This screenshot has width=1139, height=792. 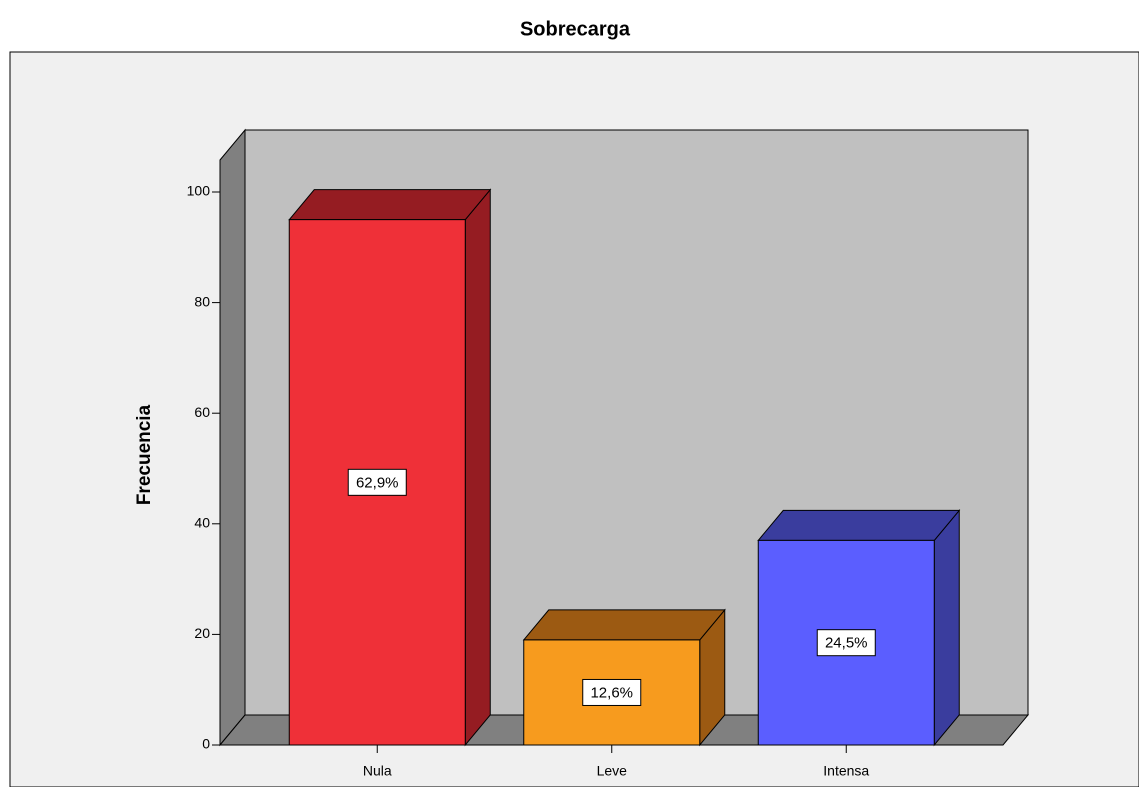 I want to click on y-tick-label: 0, so click(x=206, y=744).